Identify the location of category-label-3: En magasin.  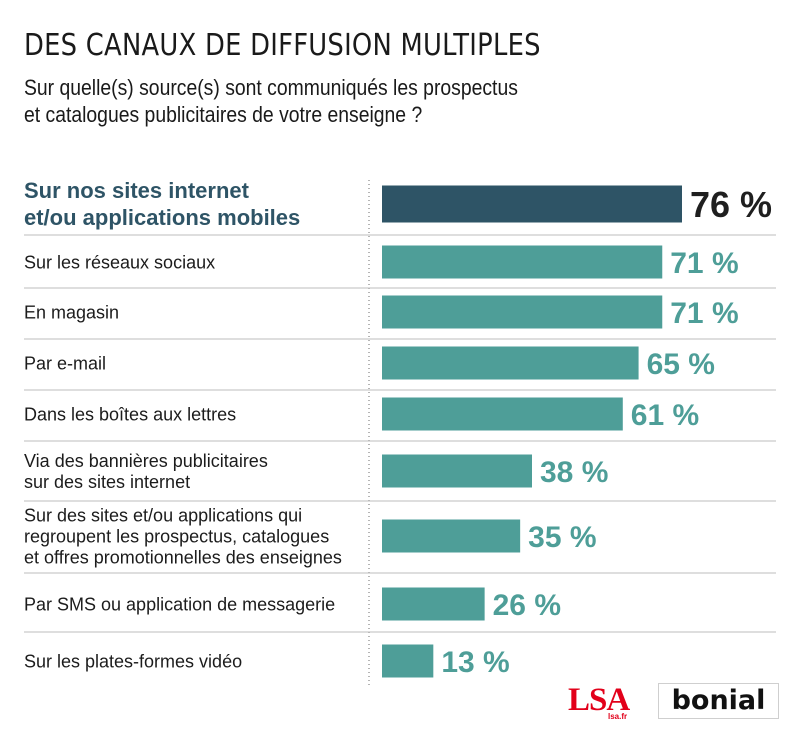
(71, 312).